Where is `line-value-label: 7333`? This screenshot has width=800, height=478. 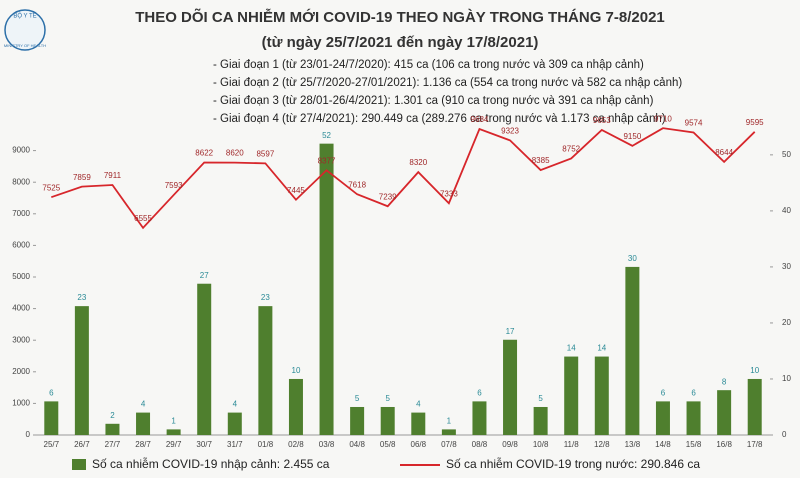 line-value-label: 7333 is located at coordinates (449, 193).